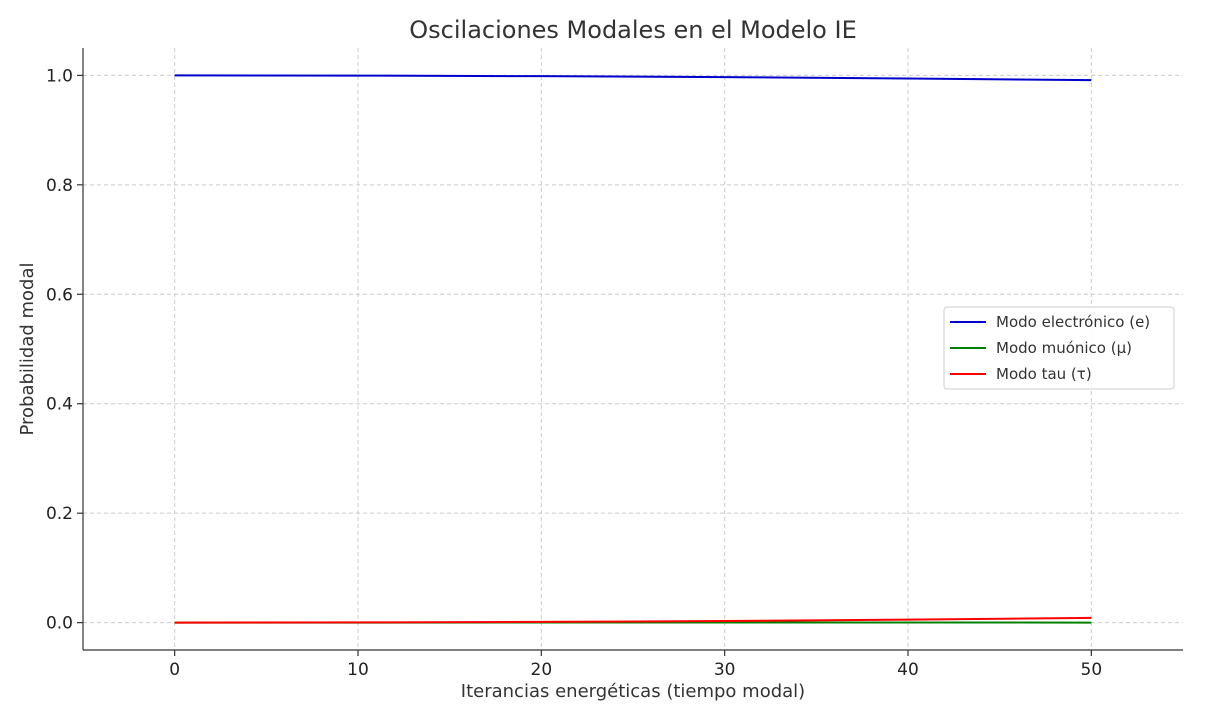 This screenshot has width=1205, height=725. I want to click on chart-title: Oscilaciones Modales en el Modelo IE, so click(632, 30).